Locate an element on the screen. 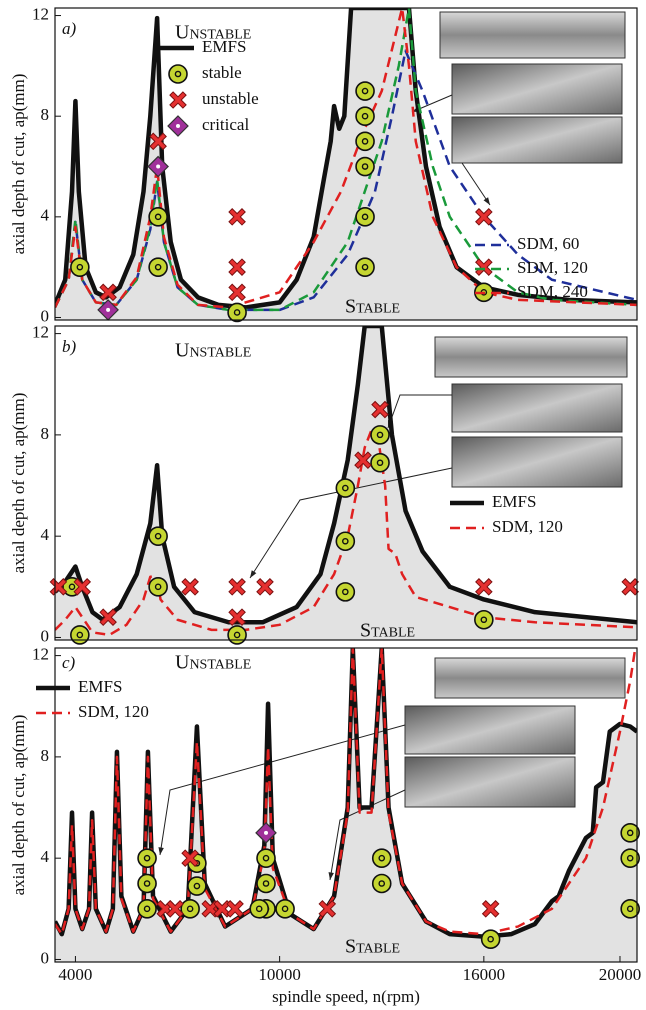  x-tick-label: 16000 is located at coordinates (484, 974).